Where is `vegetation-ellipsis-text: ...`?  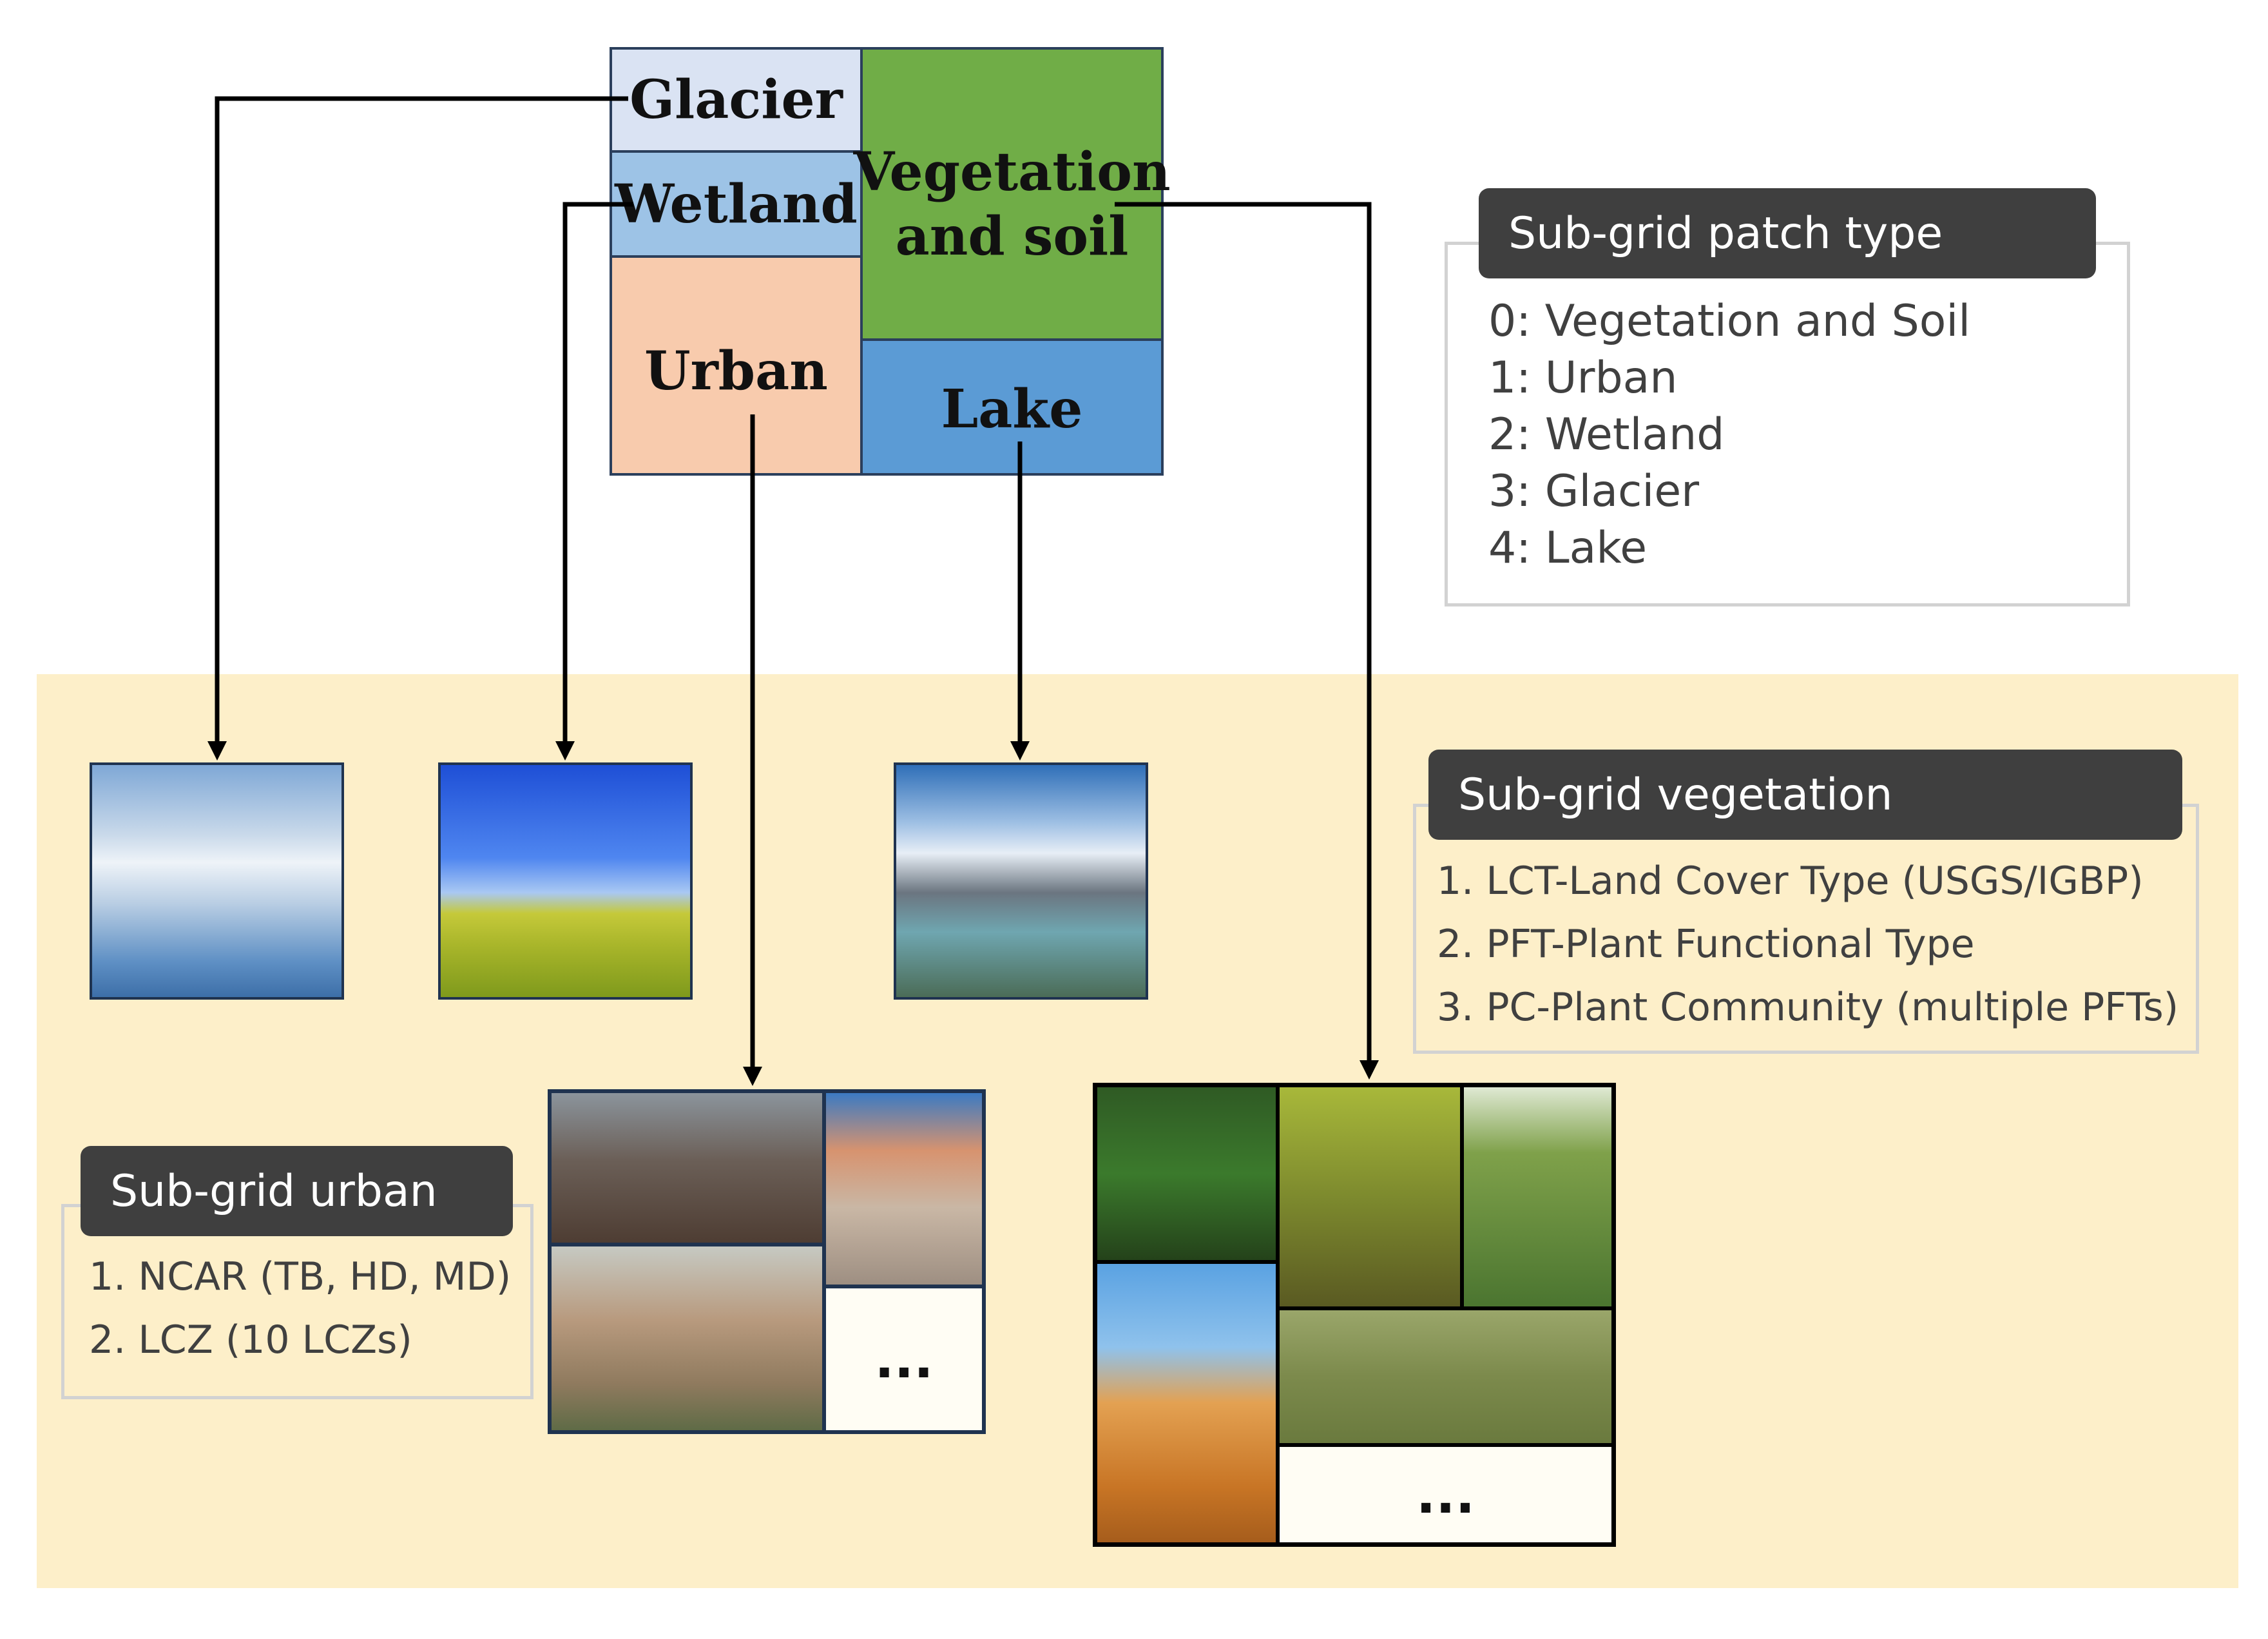 vegetation-ellipsis-text: ... is located at coordinates (1445, 1494).